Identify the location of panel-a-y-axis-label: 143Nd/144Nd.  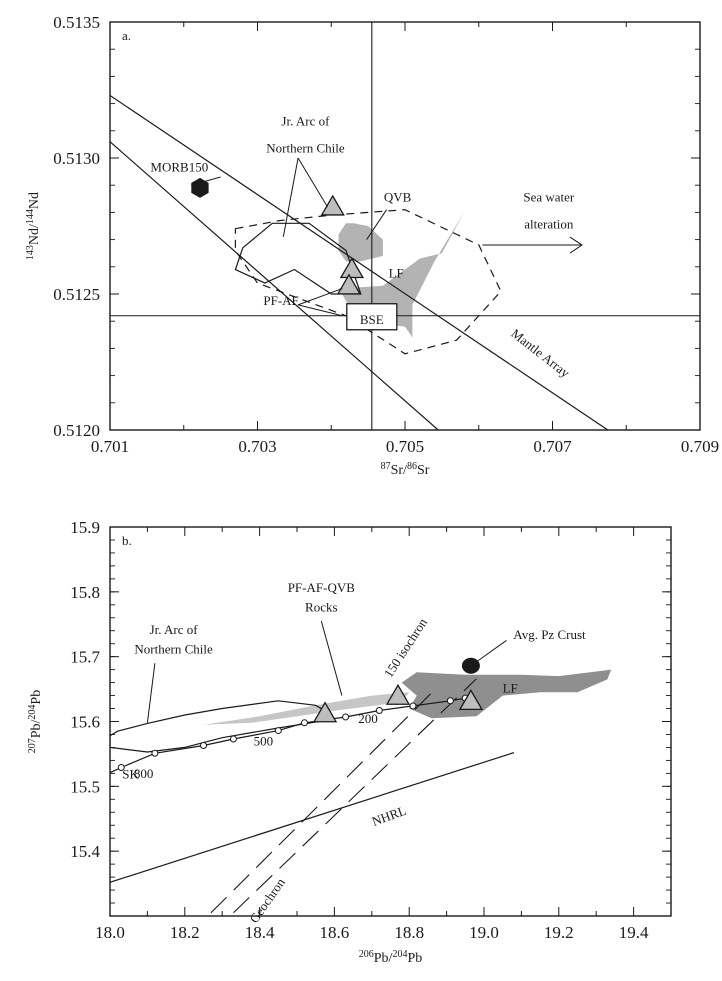
(34, 226).